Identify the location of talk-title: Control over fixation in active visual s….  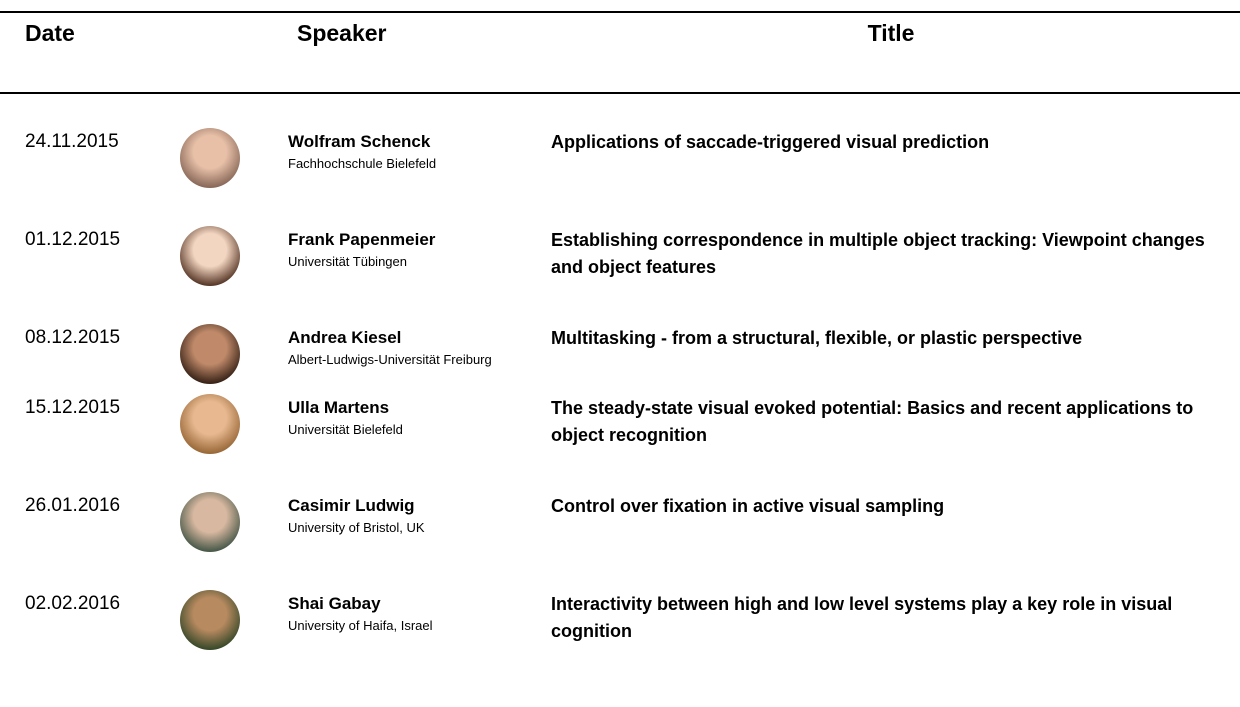
(748, 506).